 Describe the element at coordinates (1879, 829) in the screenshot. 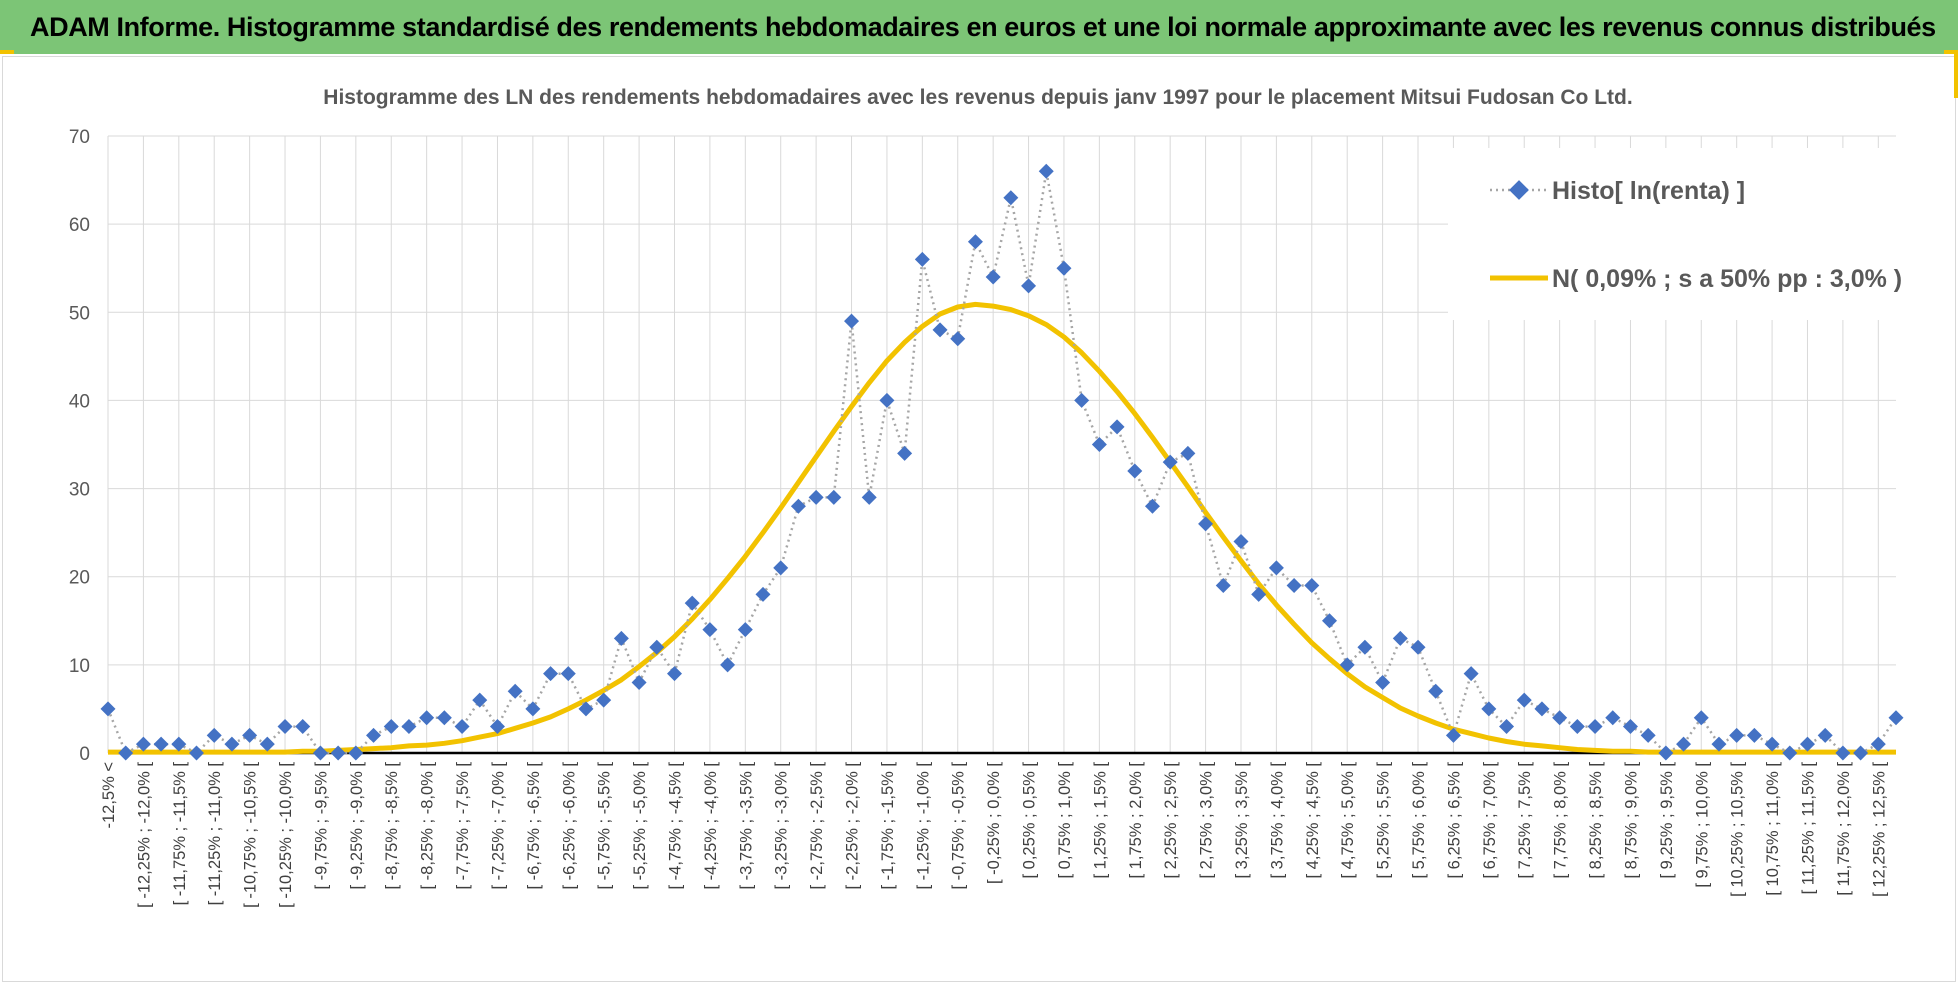

I see `x-tick-label: [ 12,25% ; 12,5% [` at that location.